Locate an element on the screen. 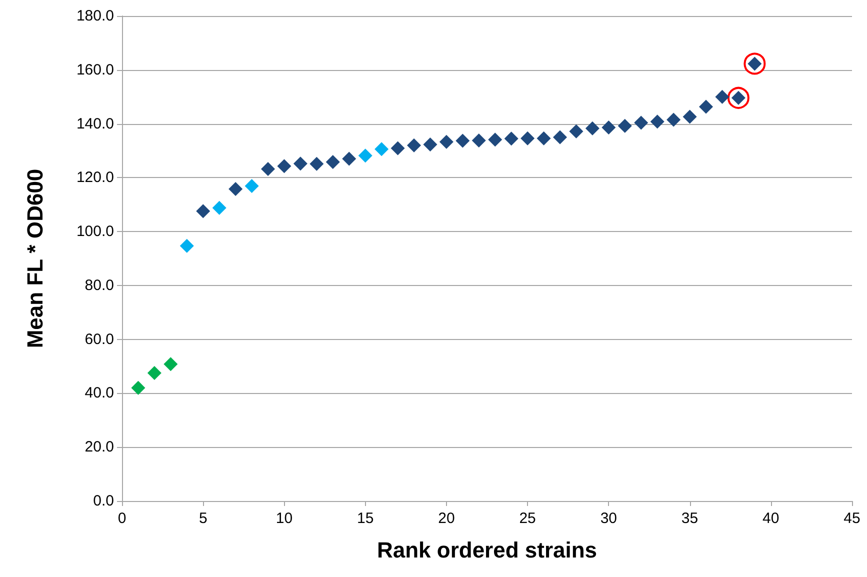 The height and width of the screenshot is (577, 867). y-tick-label: 120.0 is located at coordinates (95, 177).